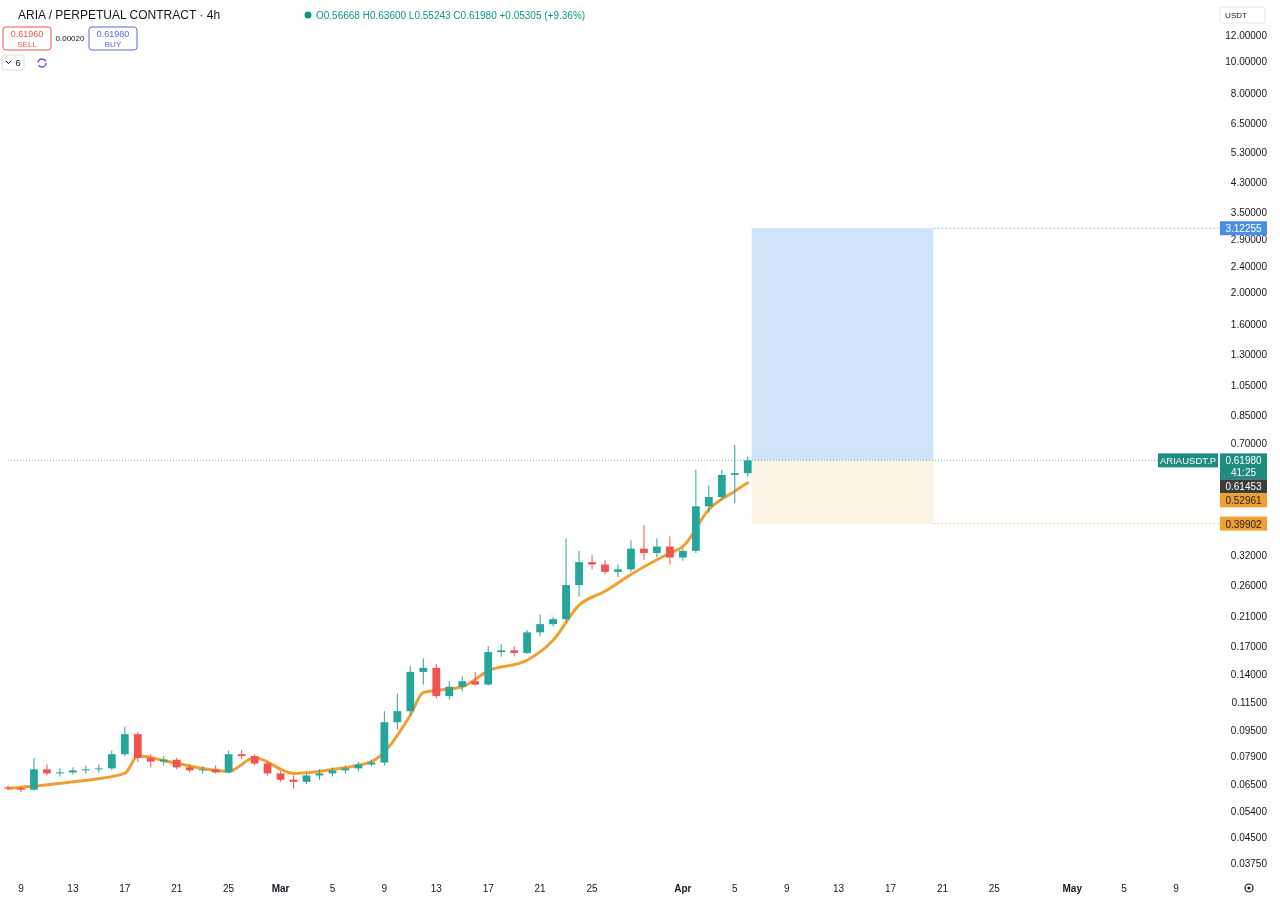  What do you see at coordinates (1246, 35) in the screenshot?
I see `y-tick-label: 12.00000` at bounding box center [1246, 35].